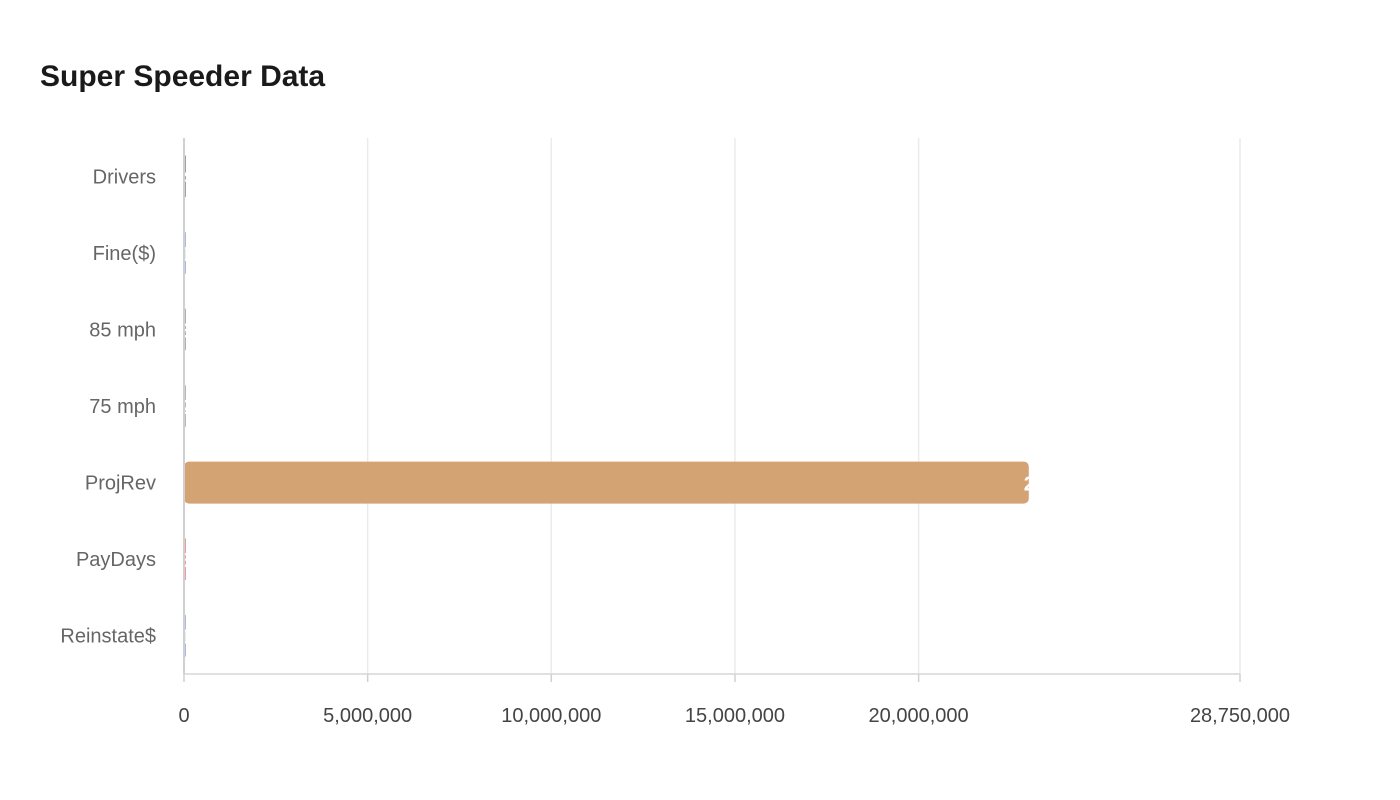 This screenshot has width=1400, height=800. What do you see at coordinates (122, 330) in the screenshot?
I see `category-label: 85 mph` at bounding box center [122, 330].